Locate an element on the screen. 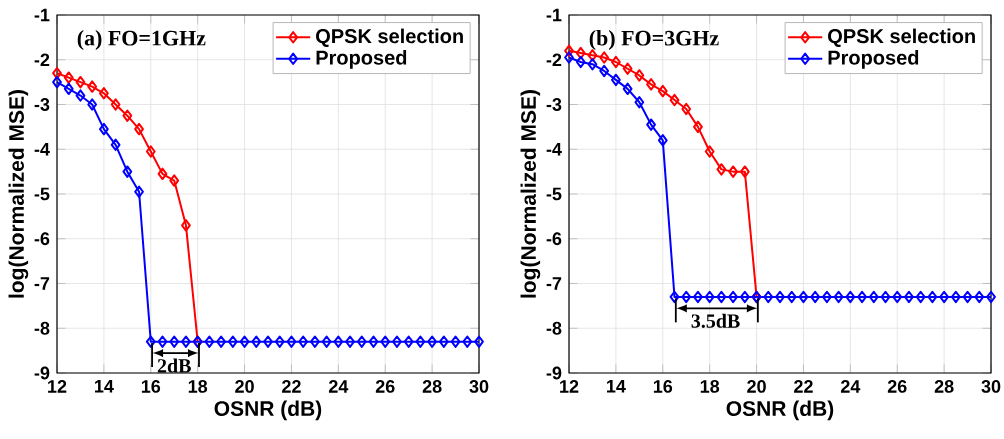 The height and width of the screenshot is (439, 1004). annotation: (a) FO=1GHz is located at coordinates (141, 40).